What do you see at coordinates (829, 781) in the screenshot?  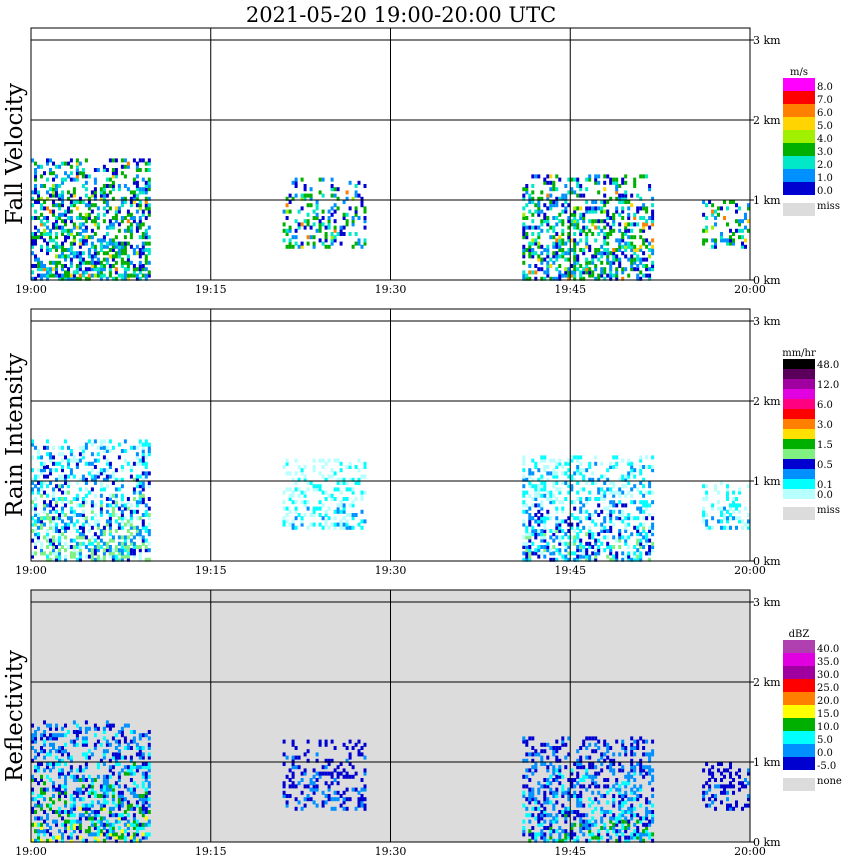 I see `legend-miss-label: none` at bounding box center [829, 781].